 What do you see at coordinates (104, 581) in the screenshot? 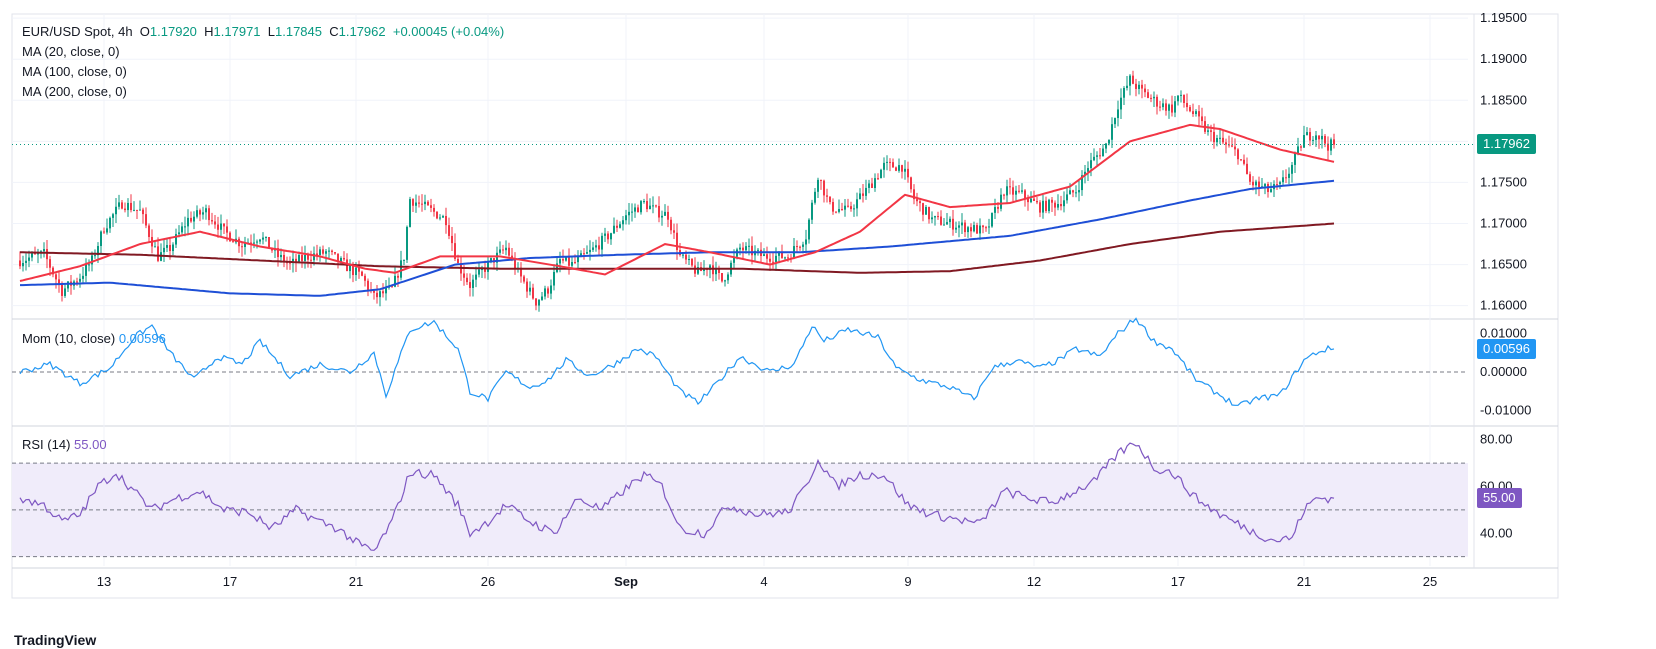
I see `time-axis-tick: 13` at bounding box center [104, 581].